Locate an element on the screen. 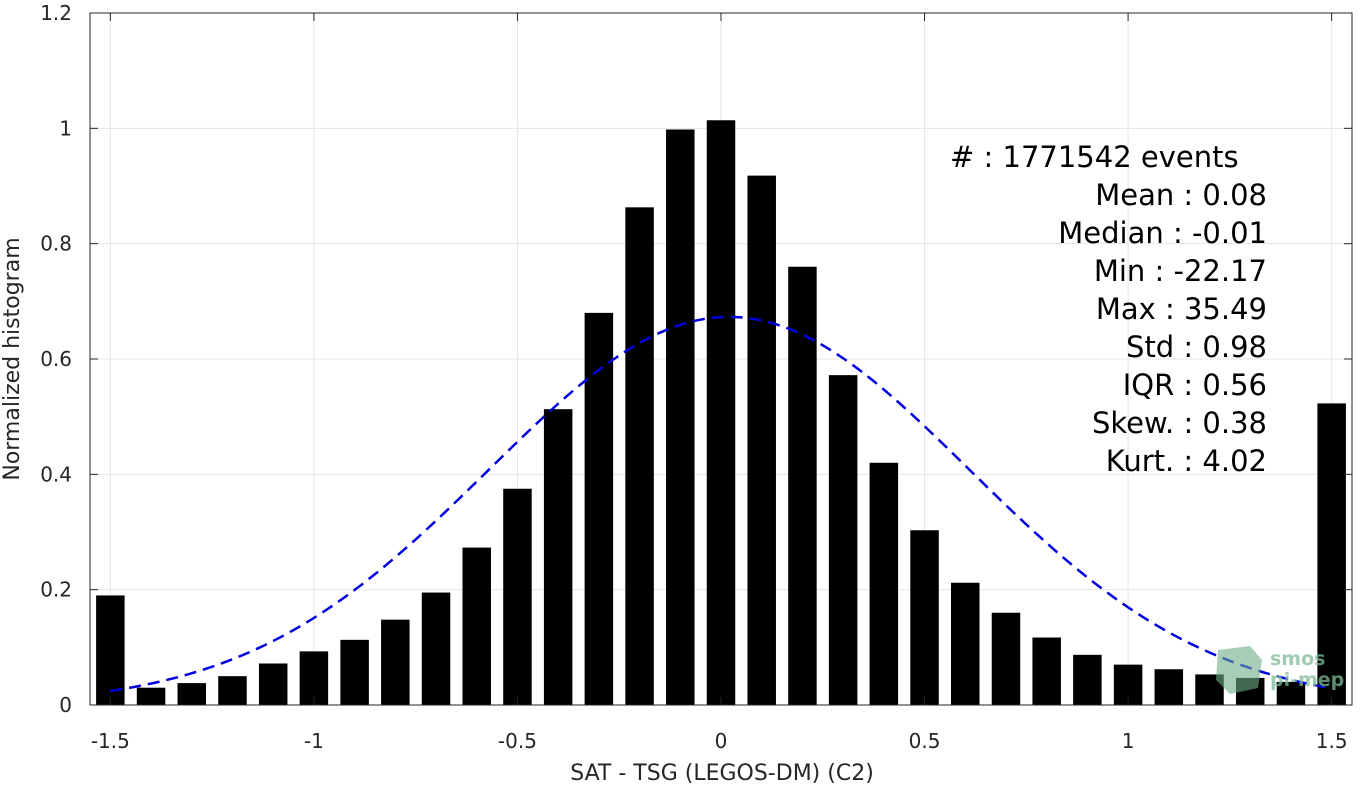 The width and height of the screenshot is (1367, 785). y-tick-label: 0.2 is located at coordinates (56, 590).